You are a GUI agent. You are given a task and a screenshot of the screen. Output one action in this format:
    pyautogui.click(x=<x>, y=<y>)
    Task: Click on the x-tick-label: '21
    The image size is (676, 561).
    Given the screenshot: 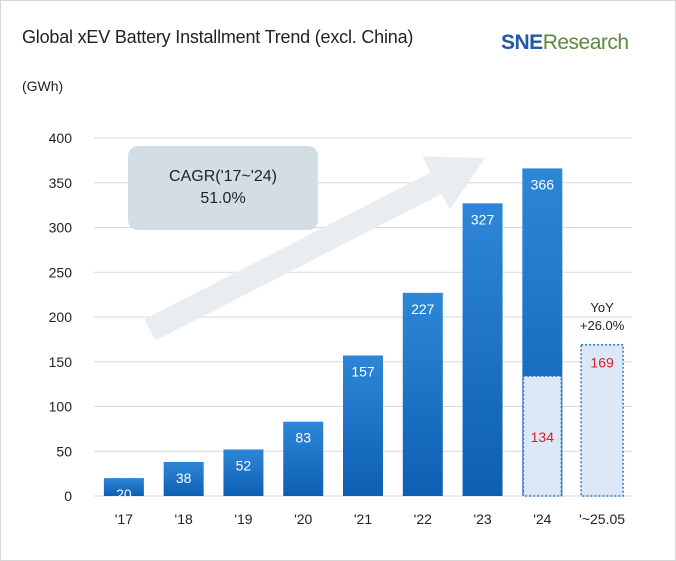 What is the action you would take?
    pyautogui.click(x=363, y=519)
    